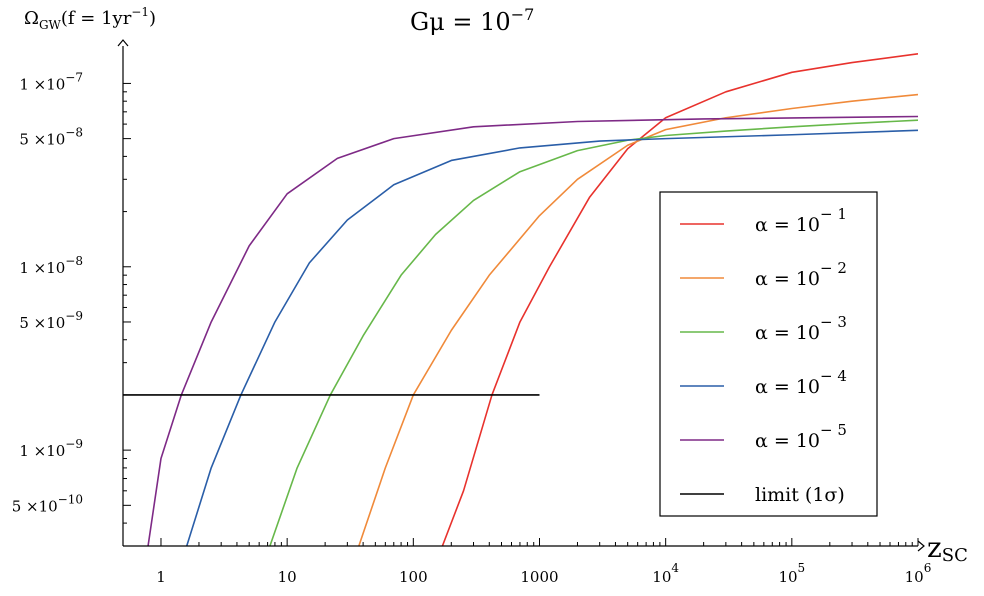 The height and width of the screenshot is (596, 984). What do you see at coordinates (90, 18) in the screenshot?
I see `y-axis-label: ΩGW(f = 1yr−1)` at bounding box center [90, 18].